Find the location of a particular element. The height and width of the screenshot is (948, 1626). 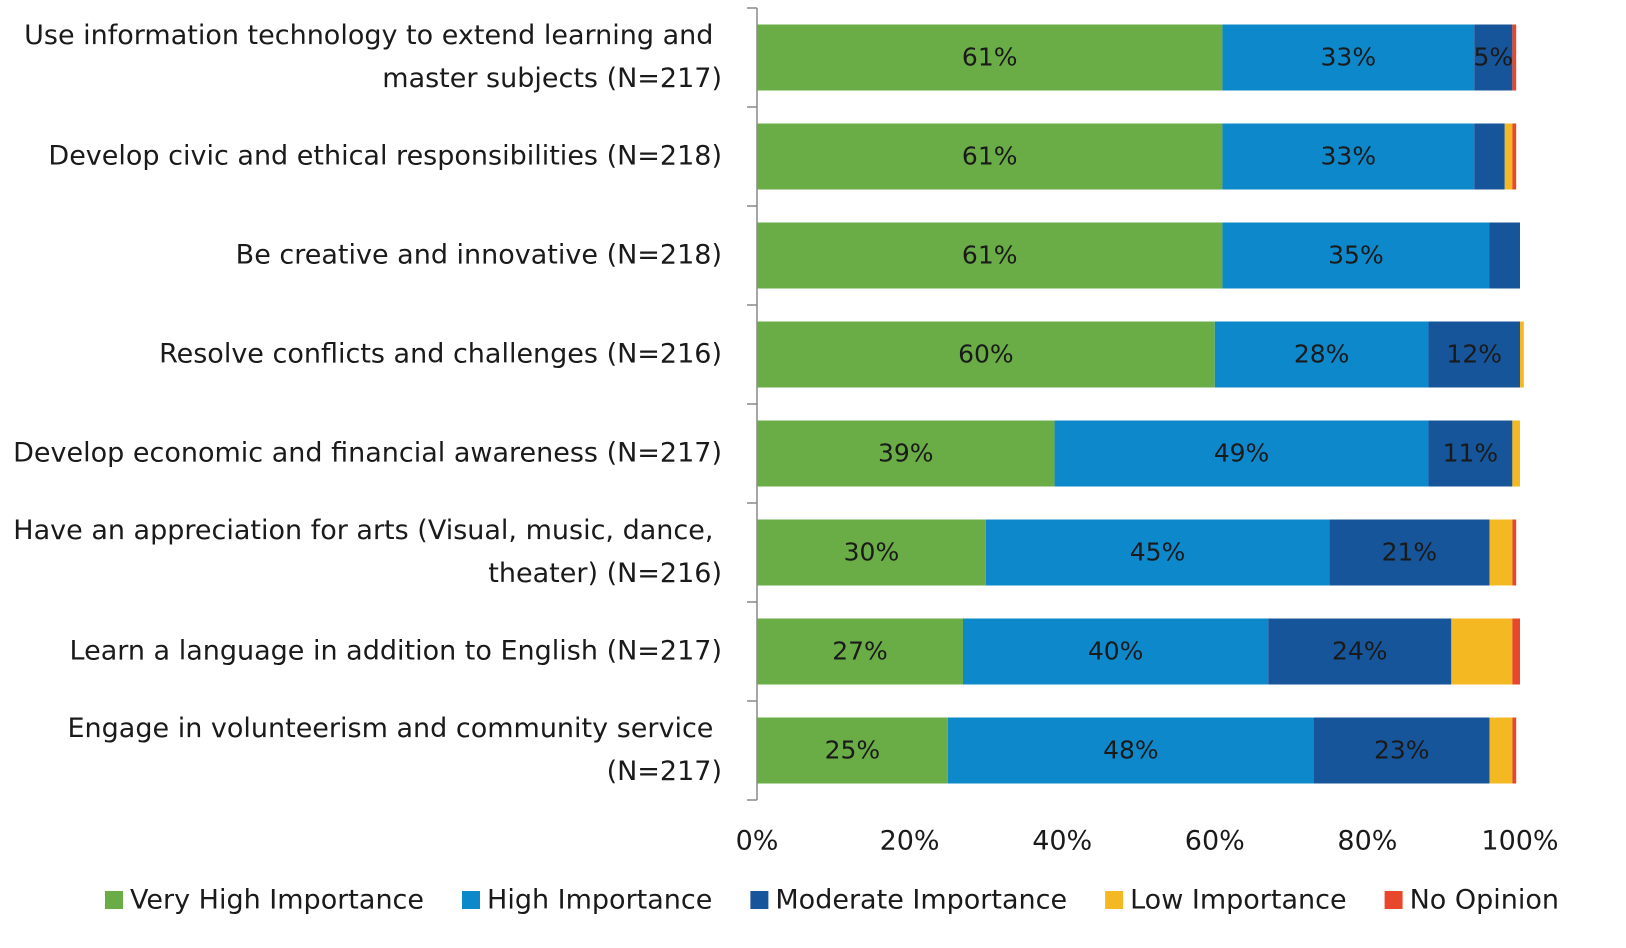

legend-label: Low Importance is located at coordinates (1238, 900).